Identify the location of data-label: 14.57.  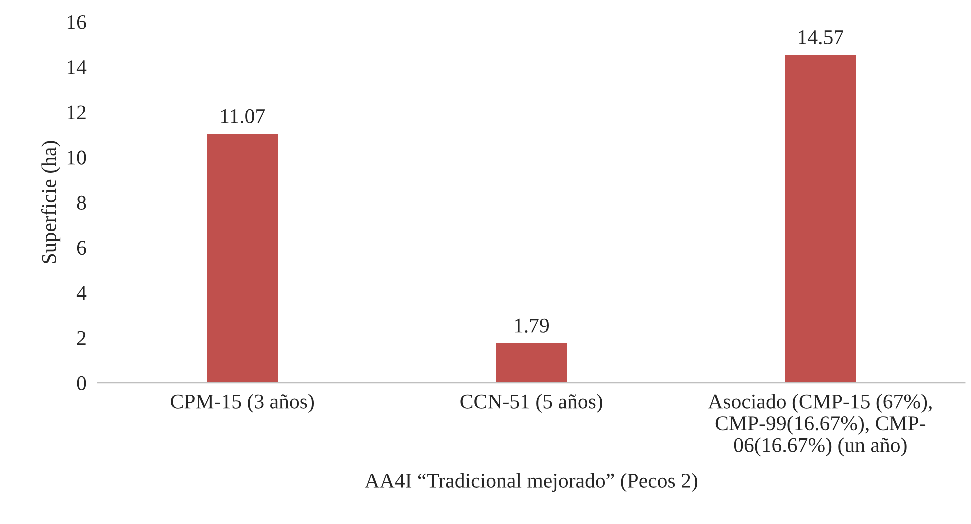
(821, 37).